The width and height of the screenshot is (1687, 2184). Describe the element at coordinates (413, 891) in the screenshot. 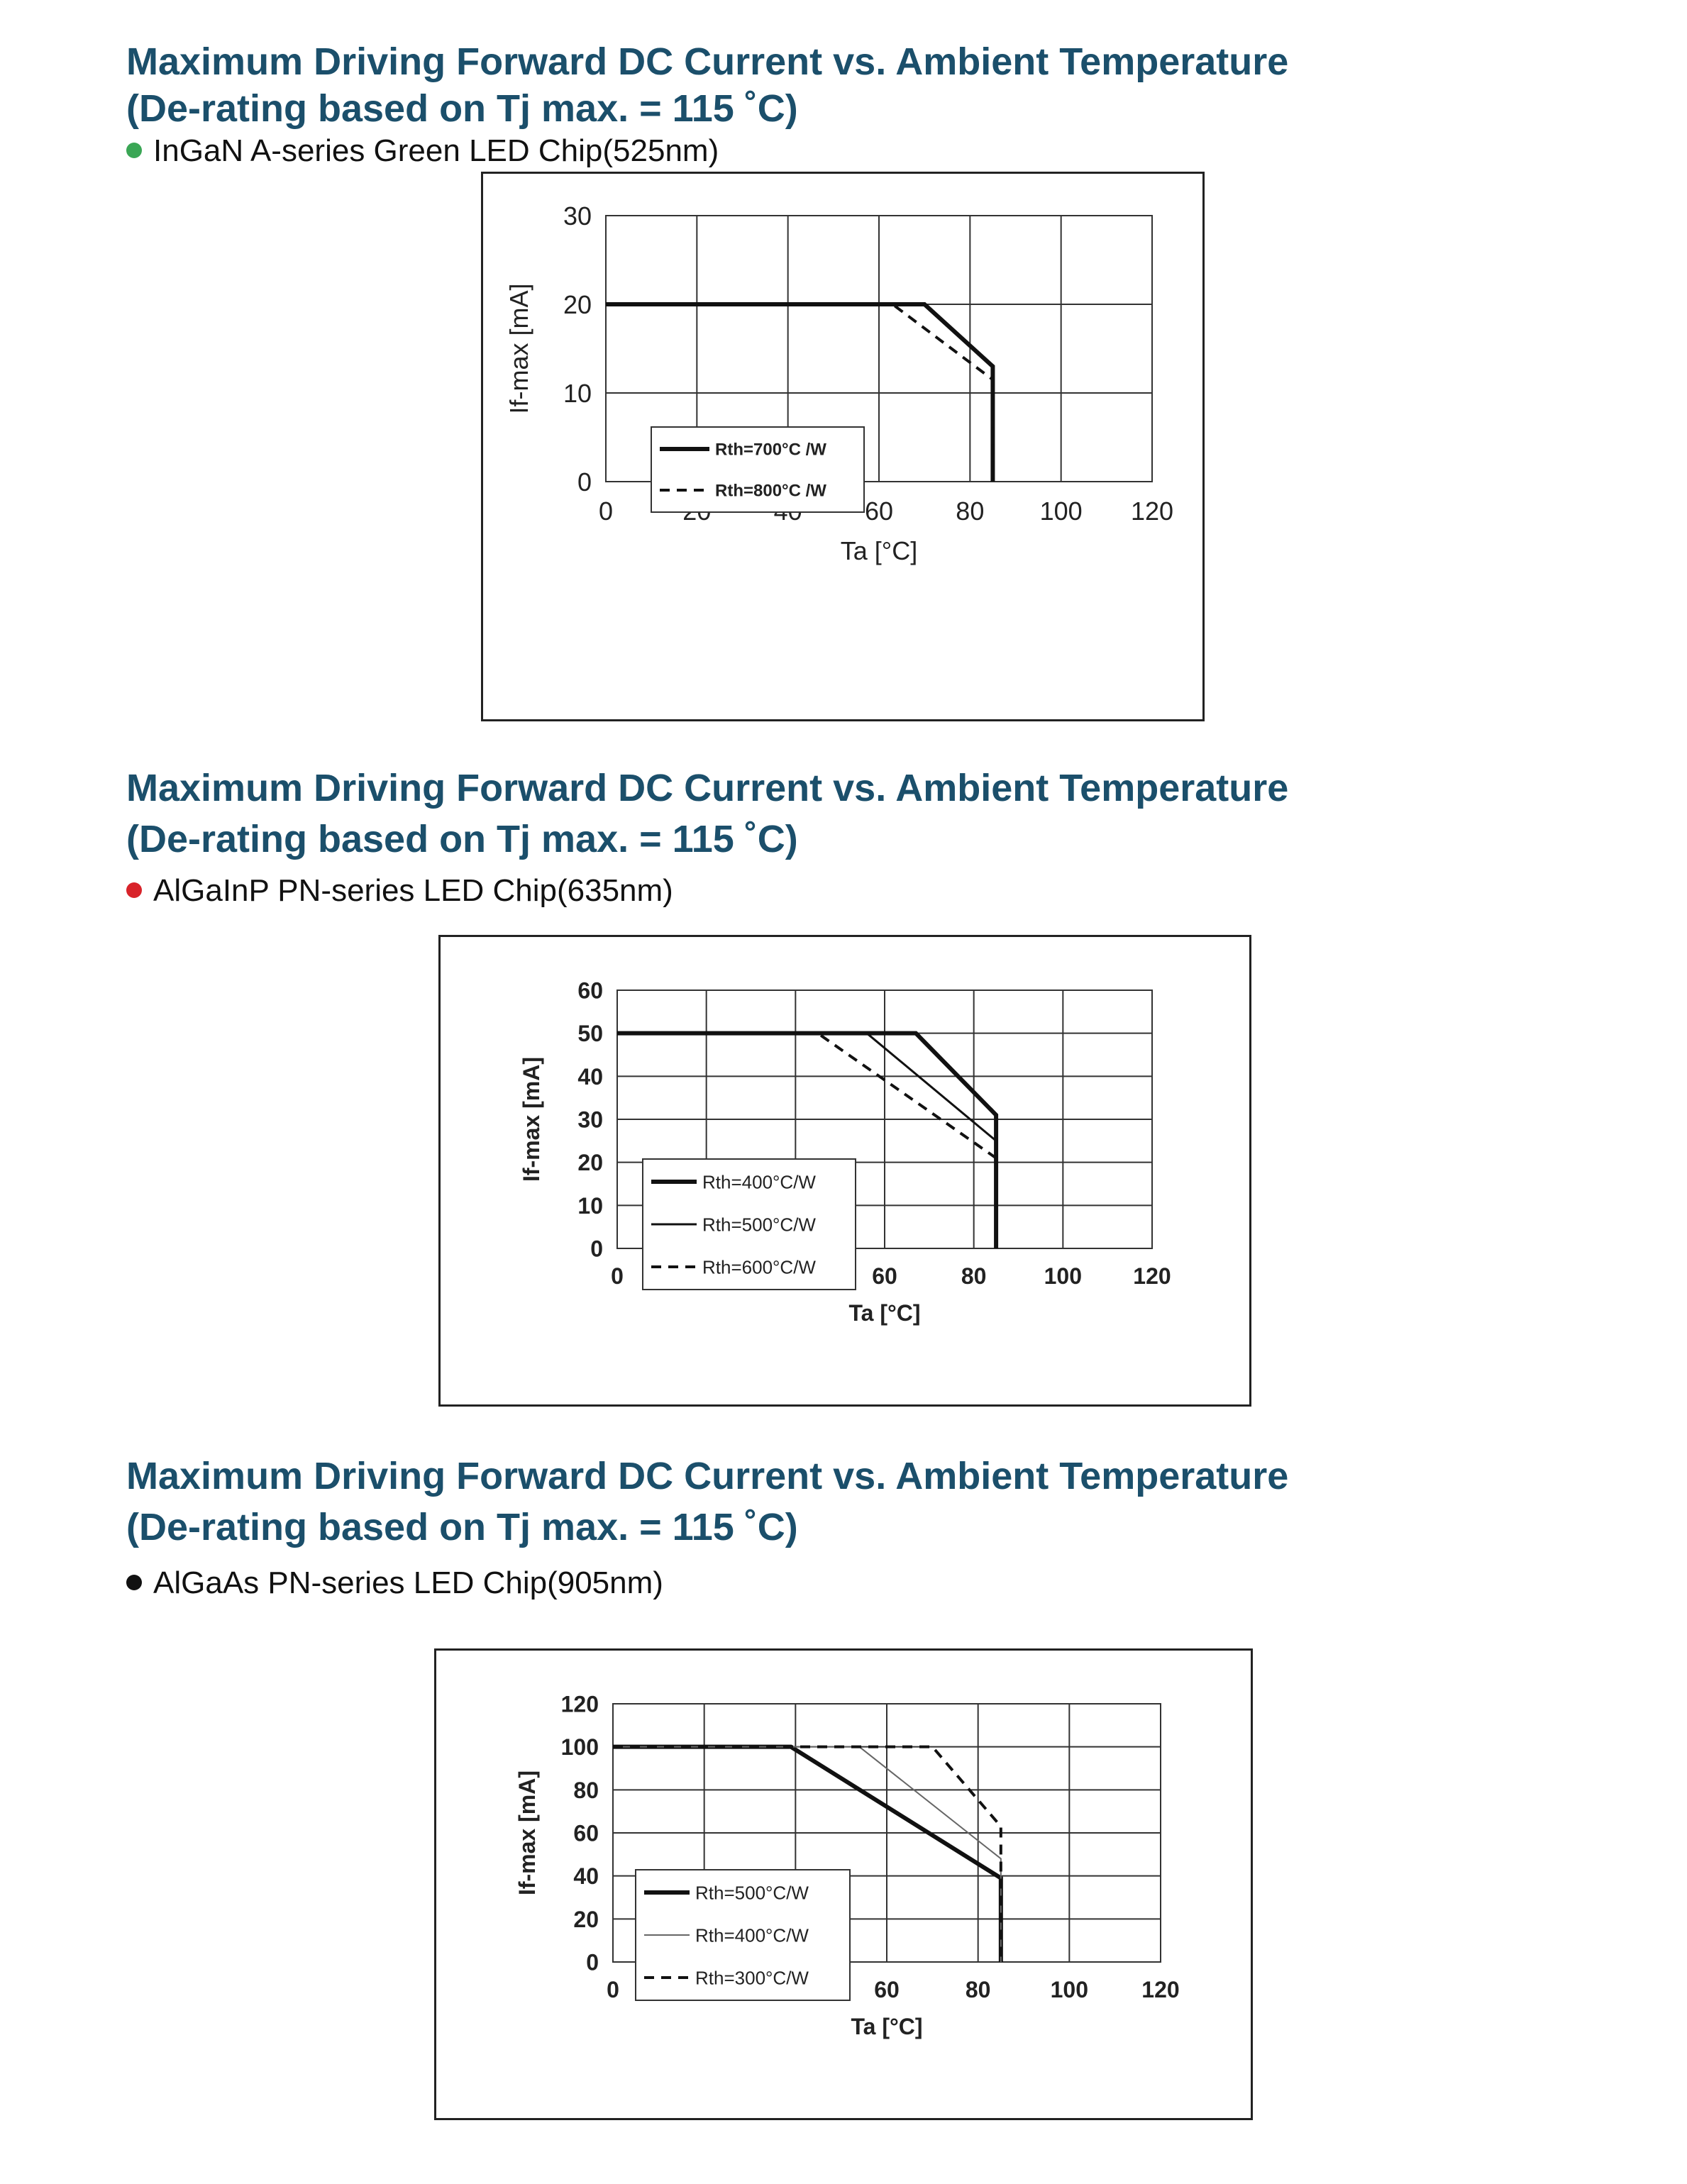

I see `chart-subtitle-text: AlGaInP PN-series LED Chip(635nm)` at that location.